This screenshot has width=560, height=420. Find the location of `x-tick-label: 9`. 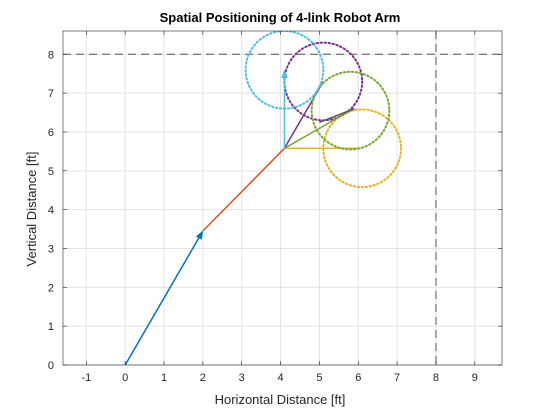

x-tick-label: 9 is located at coordinates (475, 378).